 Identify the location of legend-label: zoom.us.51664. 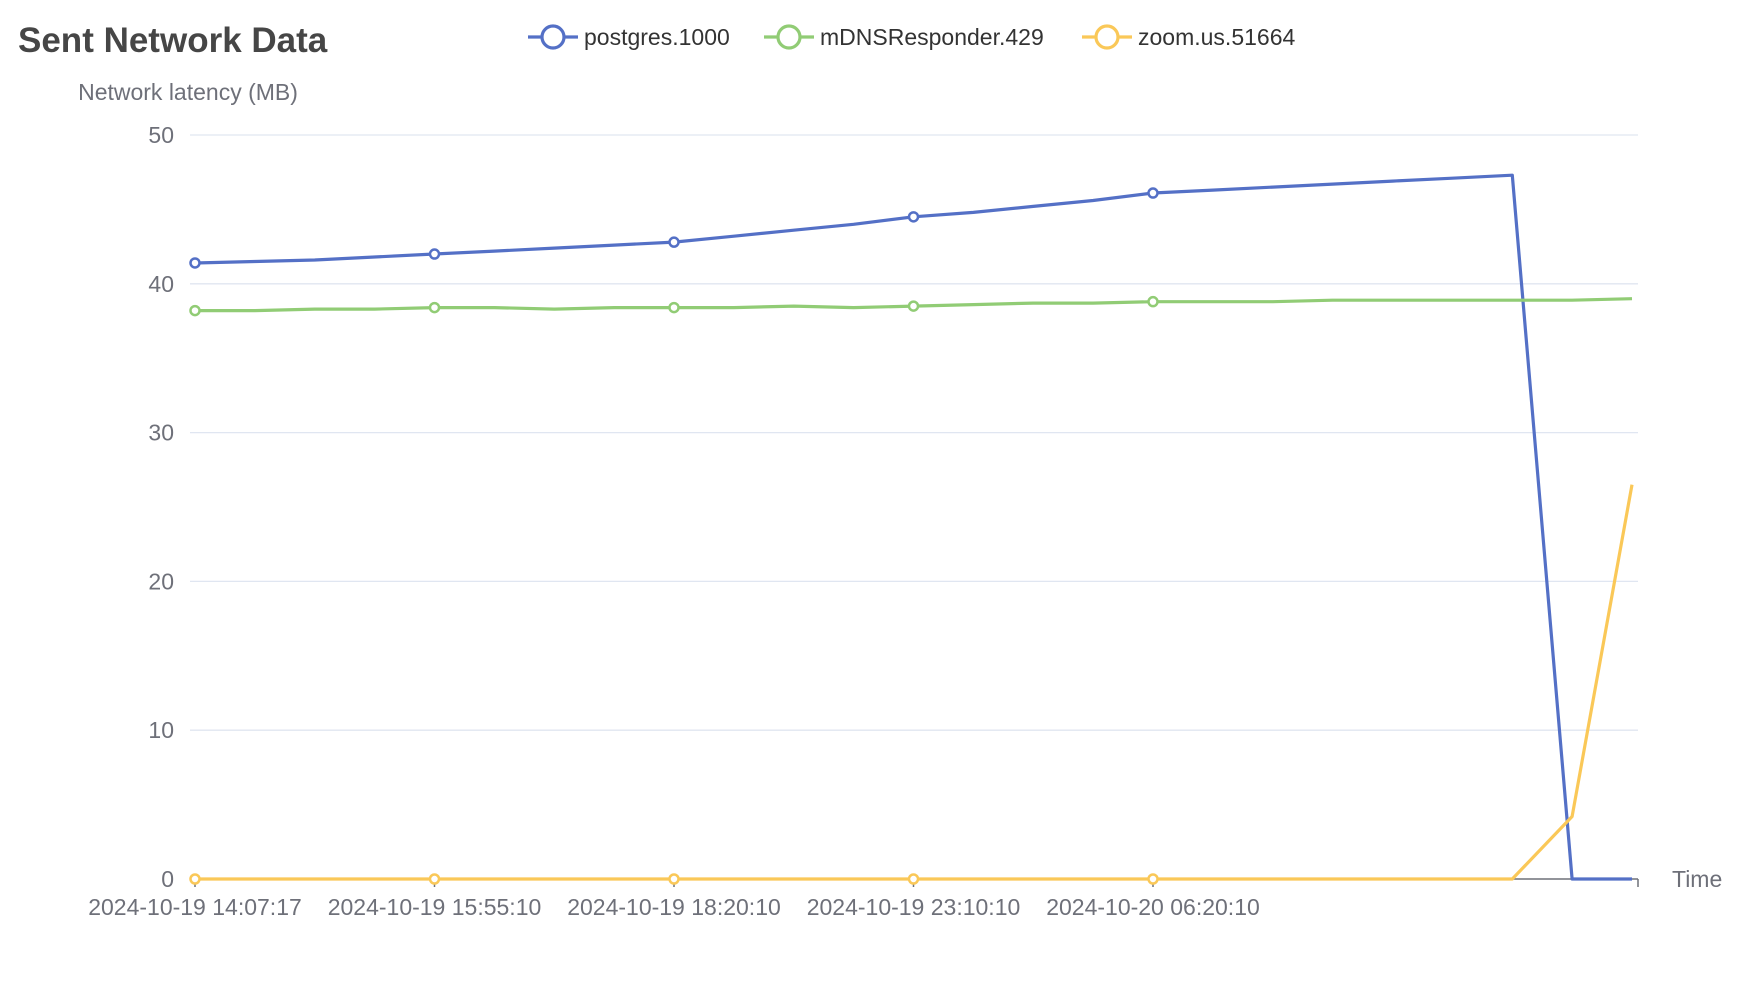
(1216, 37).